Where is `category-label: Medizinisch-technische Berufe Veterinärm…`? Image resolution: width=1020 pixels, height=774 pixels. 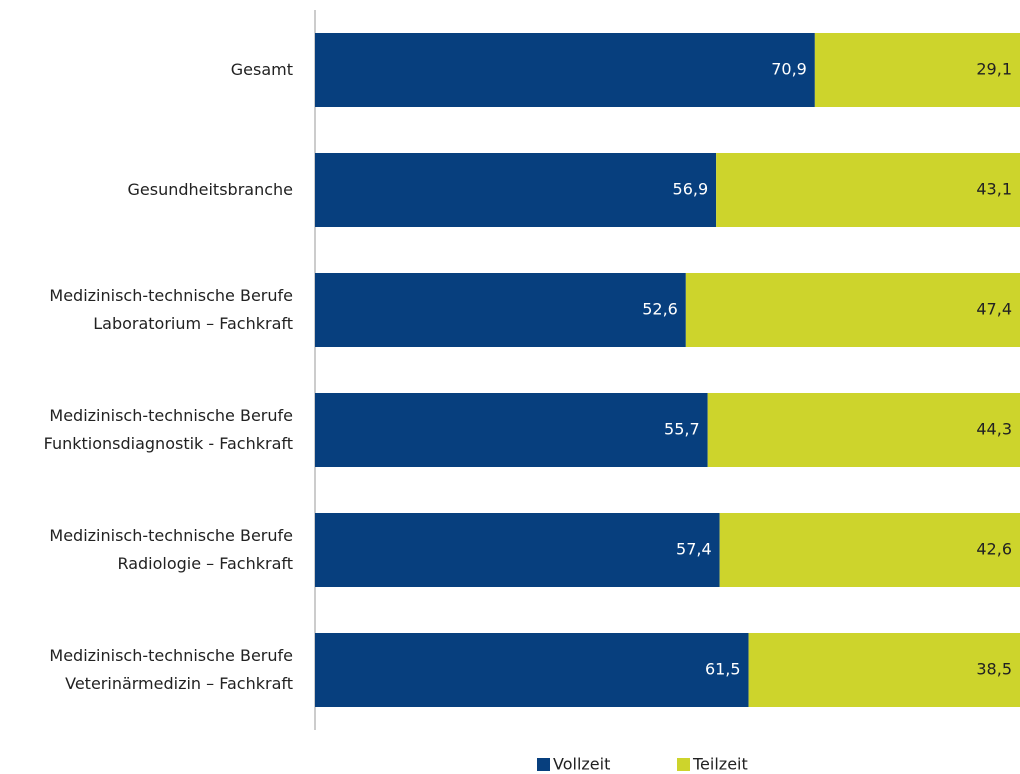 category-label: Medizinisch-technische Berufe Veterinärm… is located at coordinates (171, 669).